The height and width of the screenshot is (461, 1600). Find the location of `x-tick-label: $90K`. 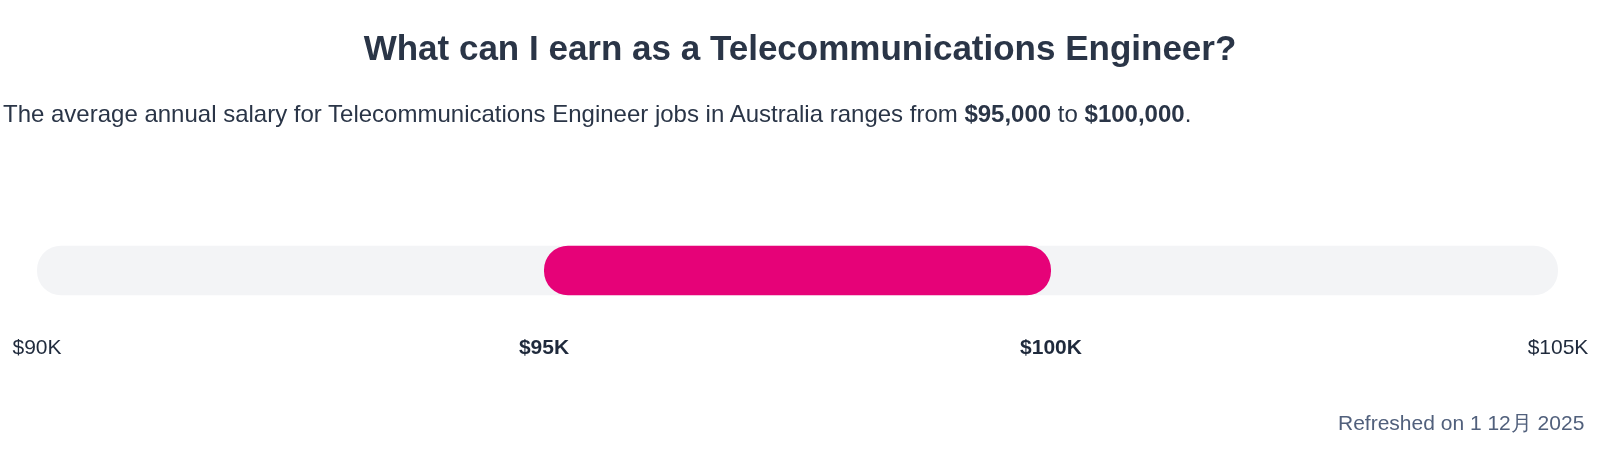

x-tick-label: $90K is located at coordinates (37, 346).